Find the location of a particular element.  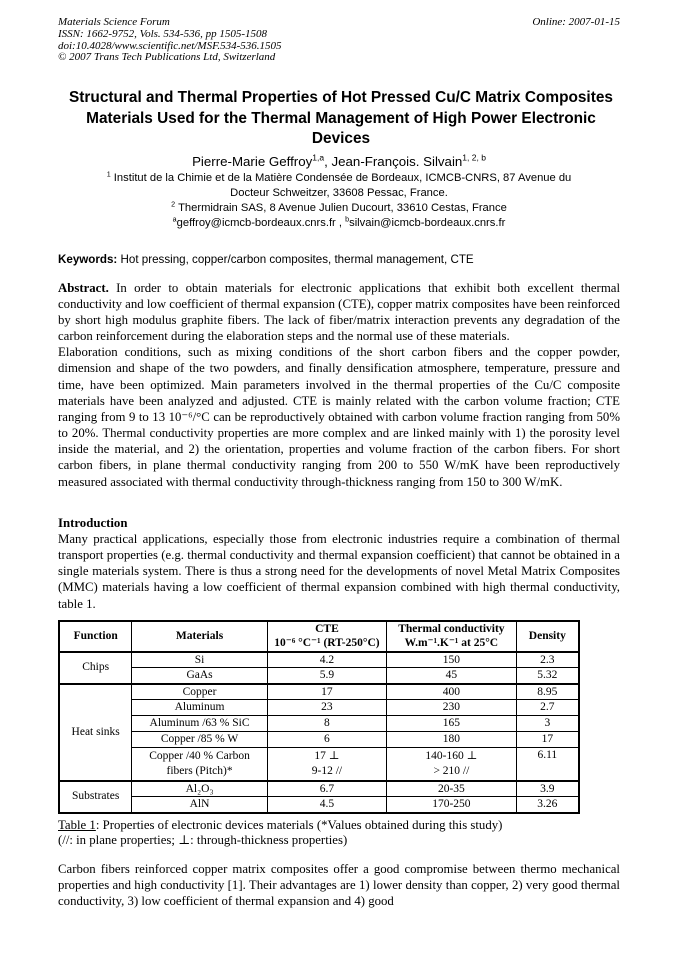

caption-label: Table 1 is located at coordinates (77, 824).